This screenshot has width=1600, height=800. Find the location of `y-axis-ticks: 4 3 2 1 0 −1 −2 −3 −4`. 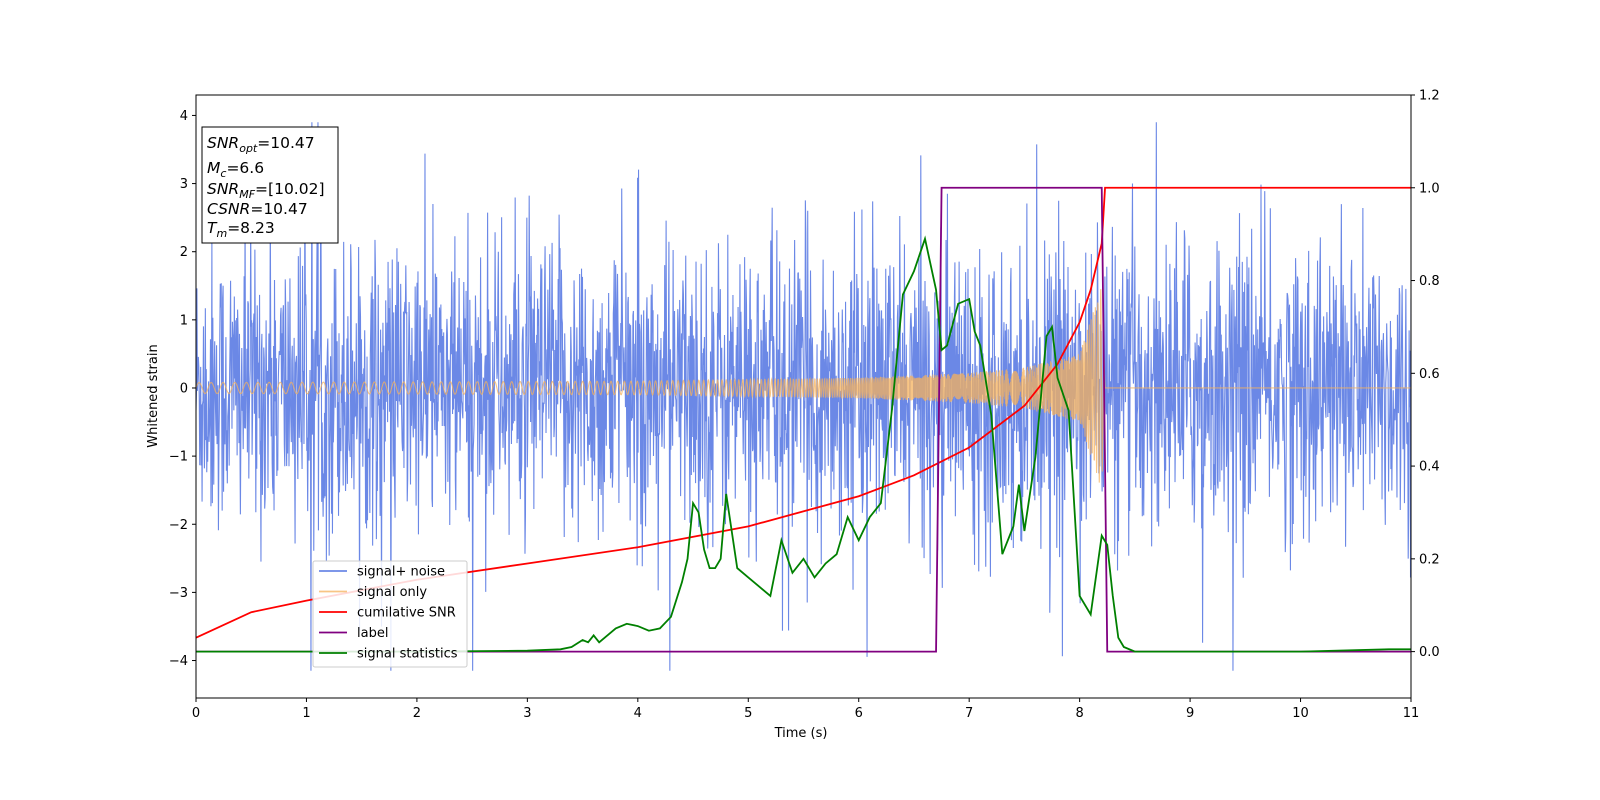

y-axis-ticks: 4 3 2 1 0 −1 −2 −3 −4 is located at coordinates (182, 389).